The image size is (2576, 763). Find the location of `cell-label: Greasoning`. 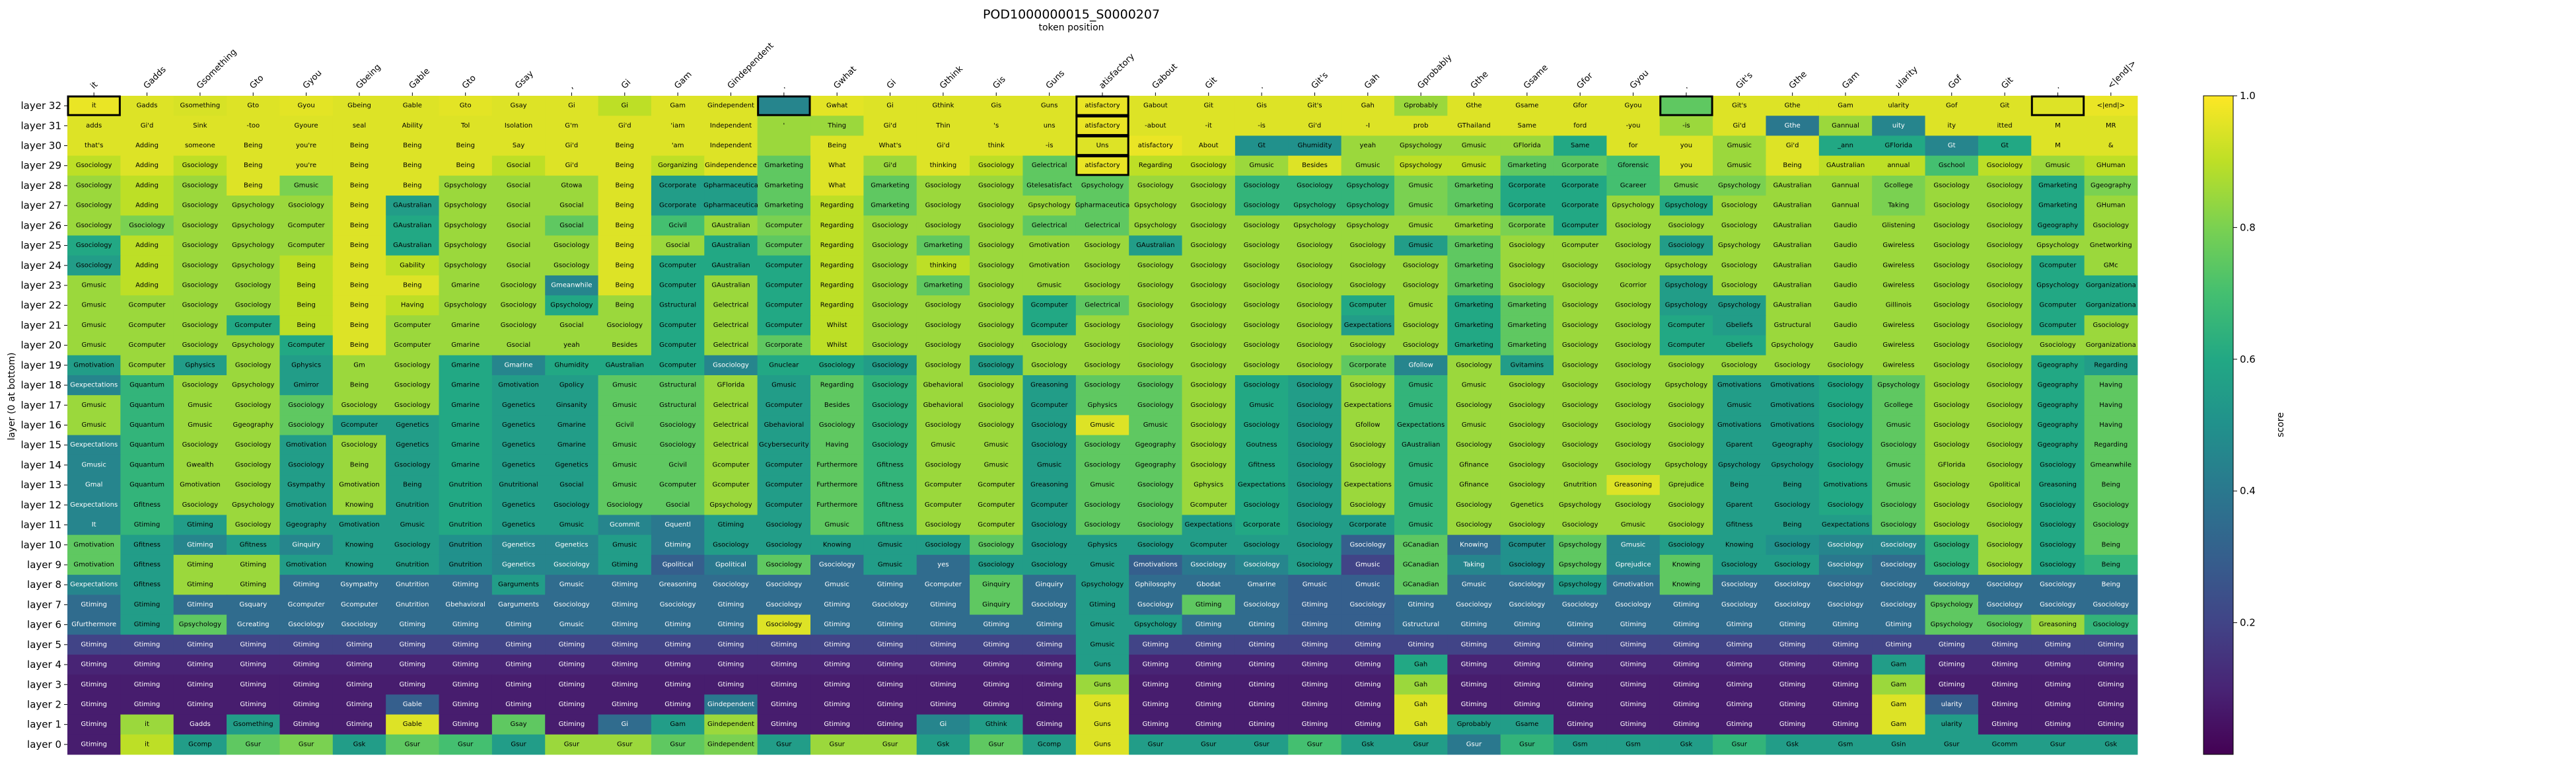

cell-label: Greasoning is located at coordinates (2058, 485).